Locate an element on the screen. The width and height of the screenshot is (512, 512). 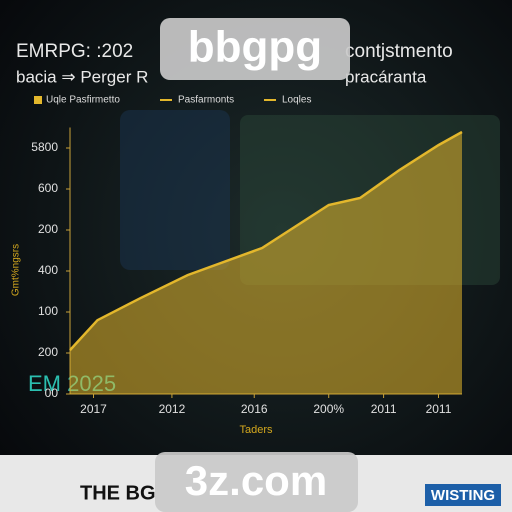
watermark: bbgpg is located at coordinates (255, 47).